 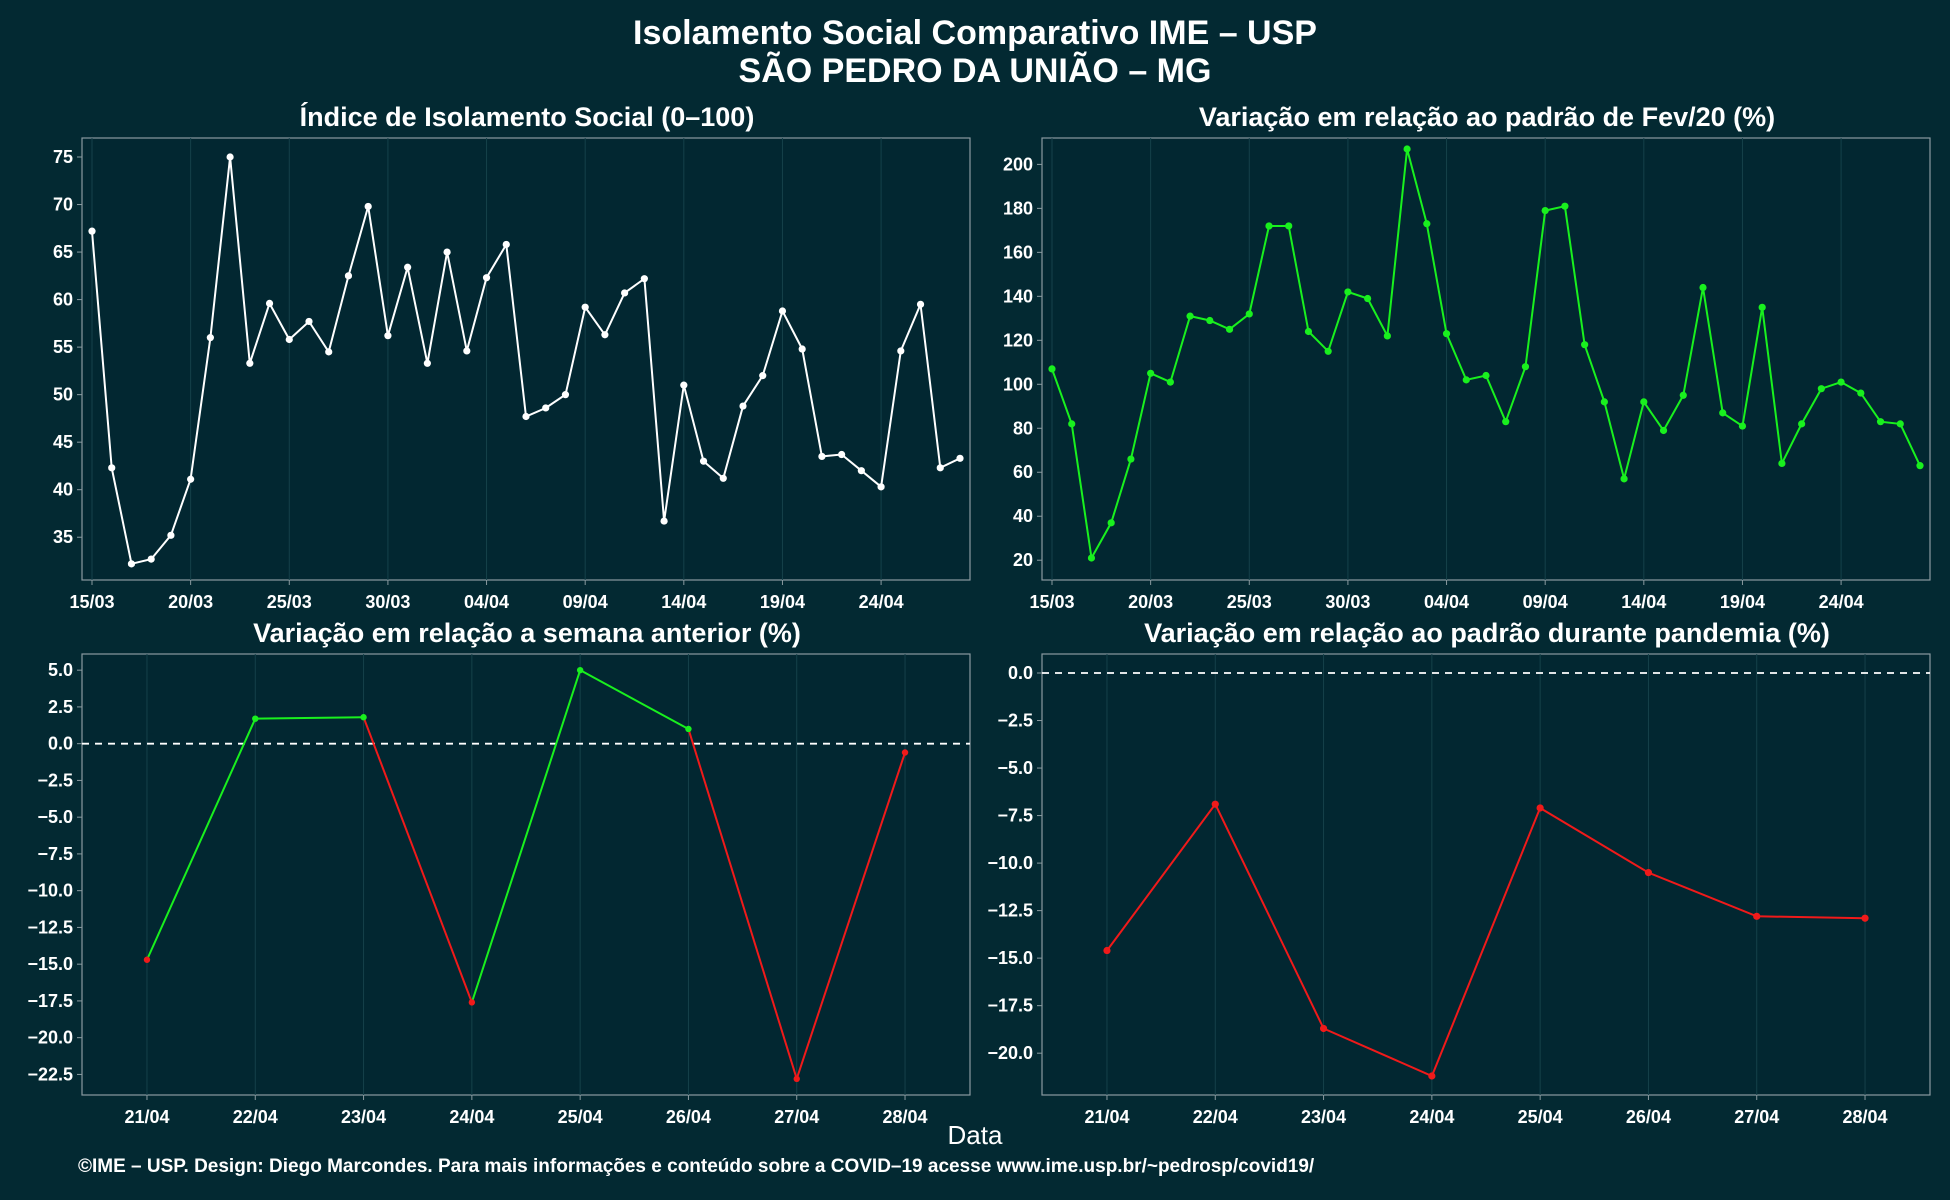 What do you see at coordinates (60, 744) in the screenshot?
I see `y-tick-label: 0.0` at bounding box center [60, 744].